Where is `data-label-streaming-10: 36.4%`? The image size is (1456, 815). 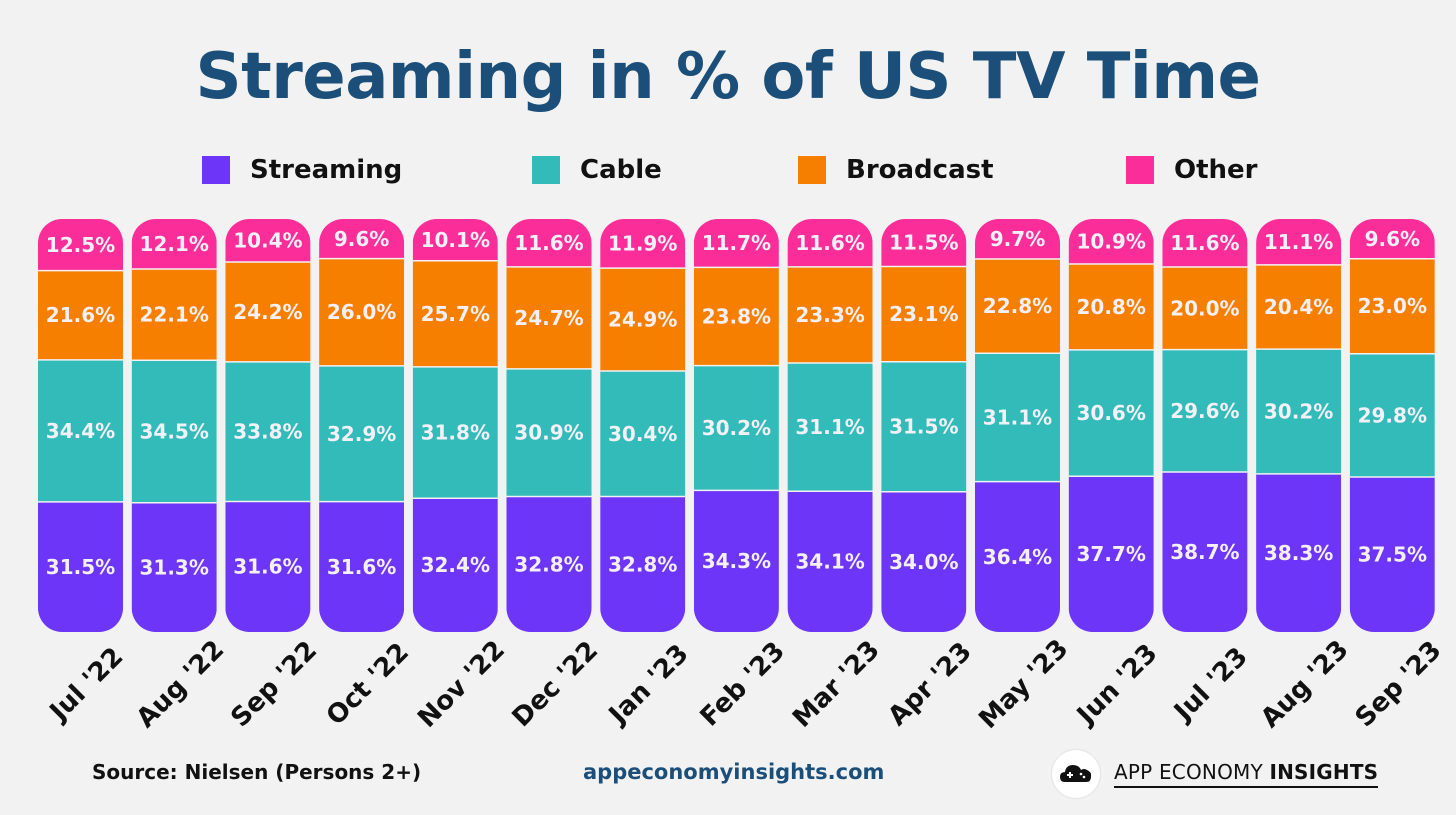
data-label-streaming-10: 36.4% is located at coordinates (1017, 557).